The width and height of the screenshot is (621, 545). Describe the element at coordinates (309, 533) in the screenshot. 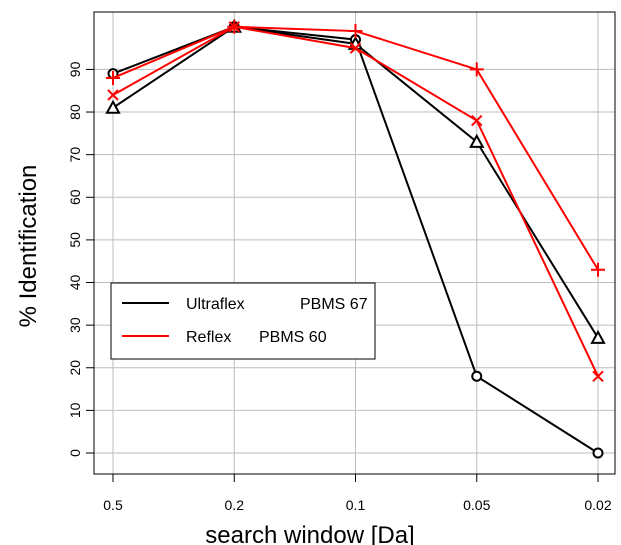

I see `x-axis-title: search window [Da]` at that location.